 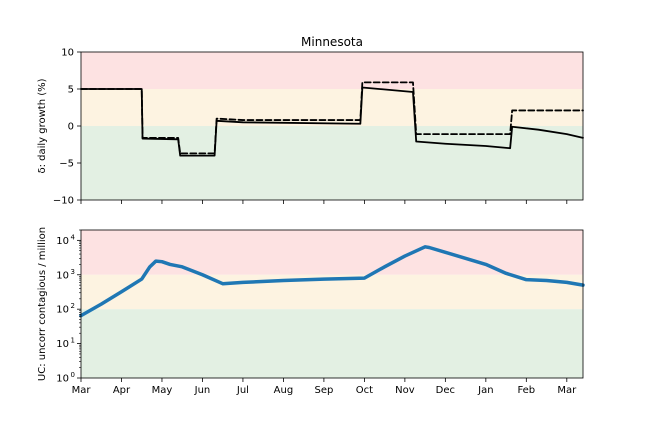 What do you see at coordinates (323, 390) in the screenshot?
I see `x-tick-label: Sep` at bounding box center [323, 390].